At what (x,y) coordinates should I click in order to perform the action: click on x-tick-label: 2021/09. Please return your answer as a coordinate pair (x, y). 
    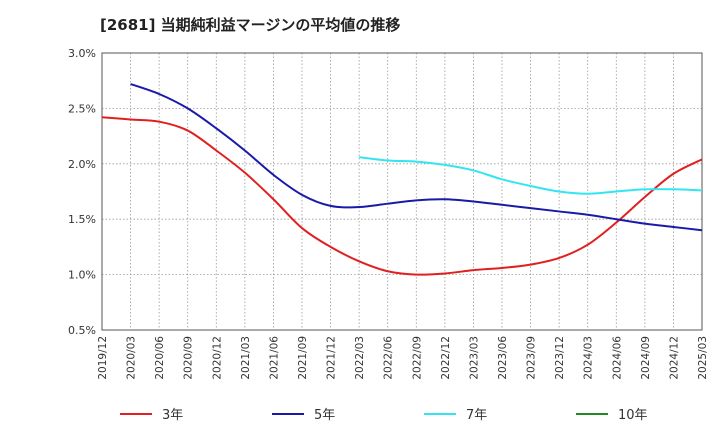
    Looking at the image, I should click on (303, 358).